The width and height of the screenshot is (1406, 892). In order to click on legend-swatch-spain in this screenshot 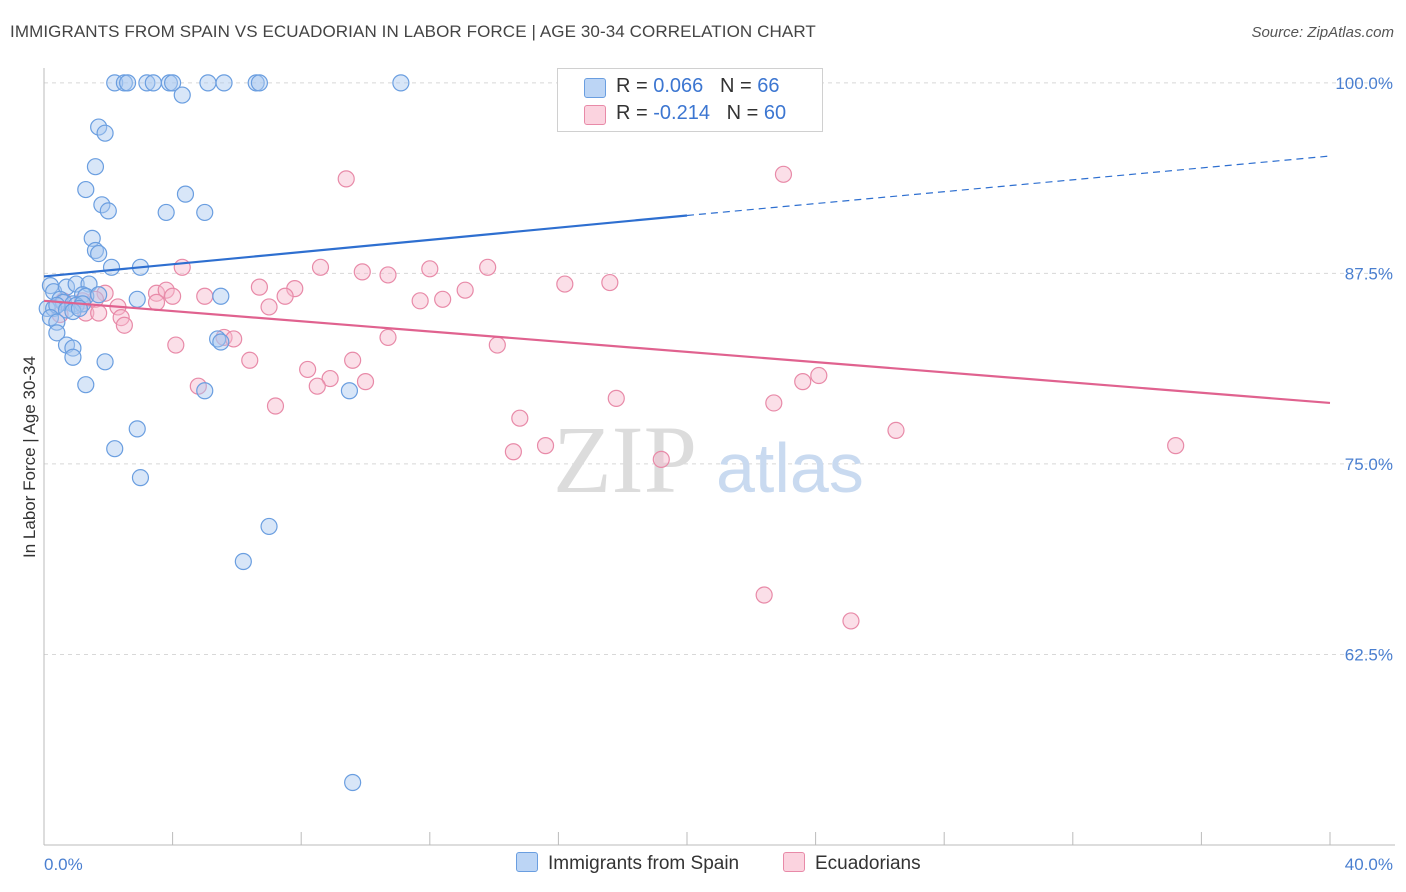, I will do `click(595, 88)`.